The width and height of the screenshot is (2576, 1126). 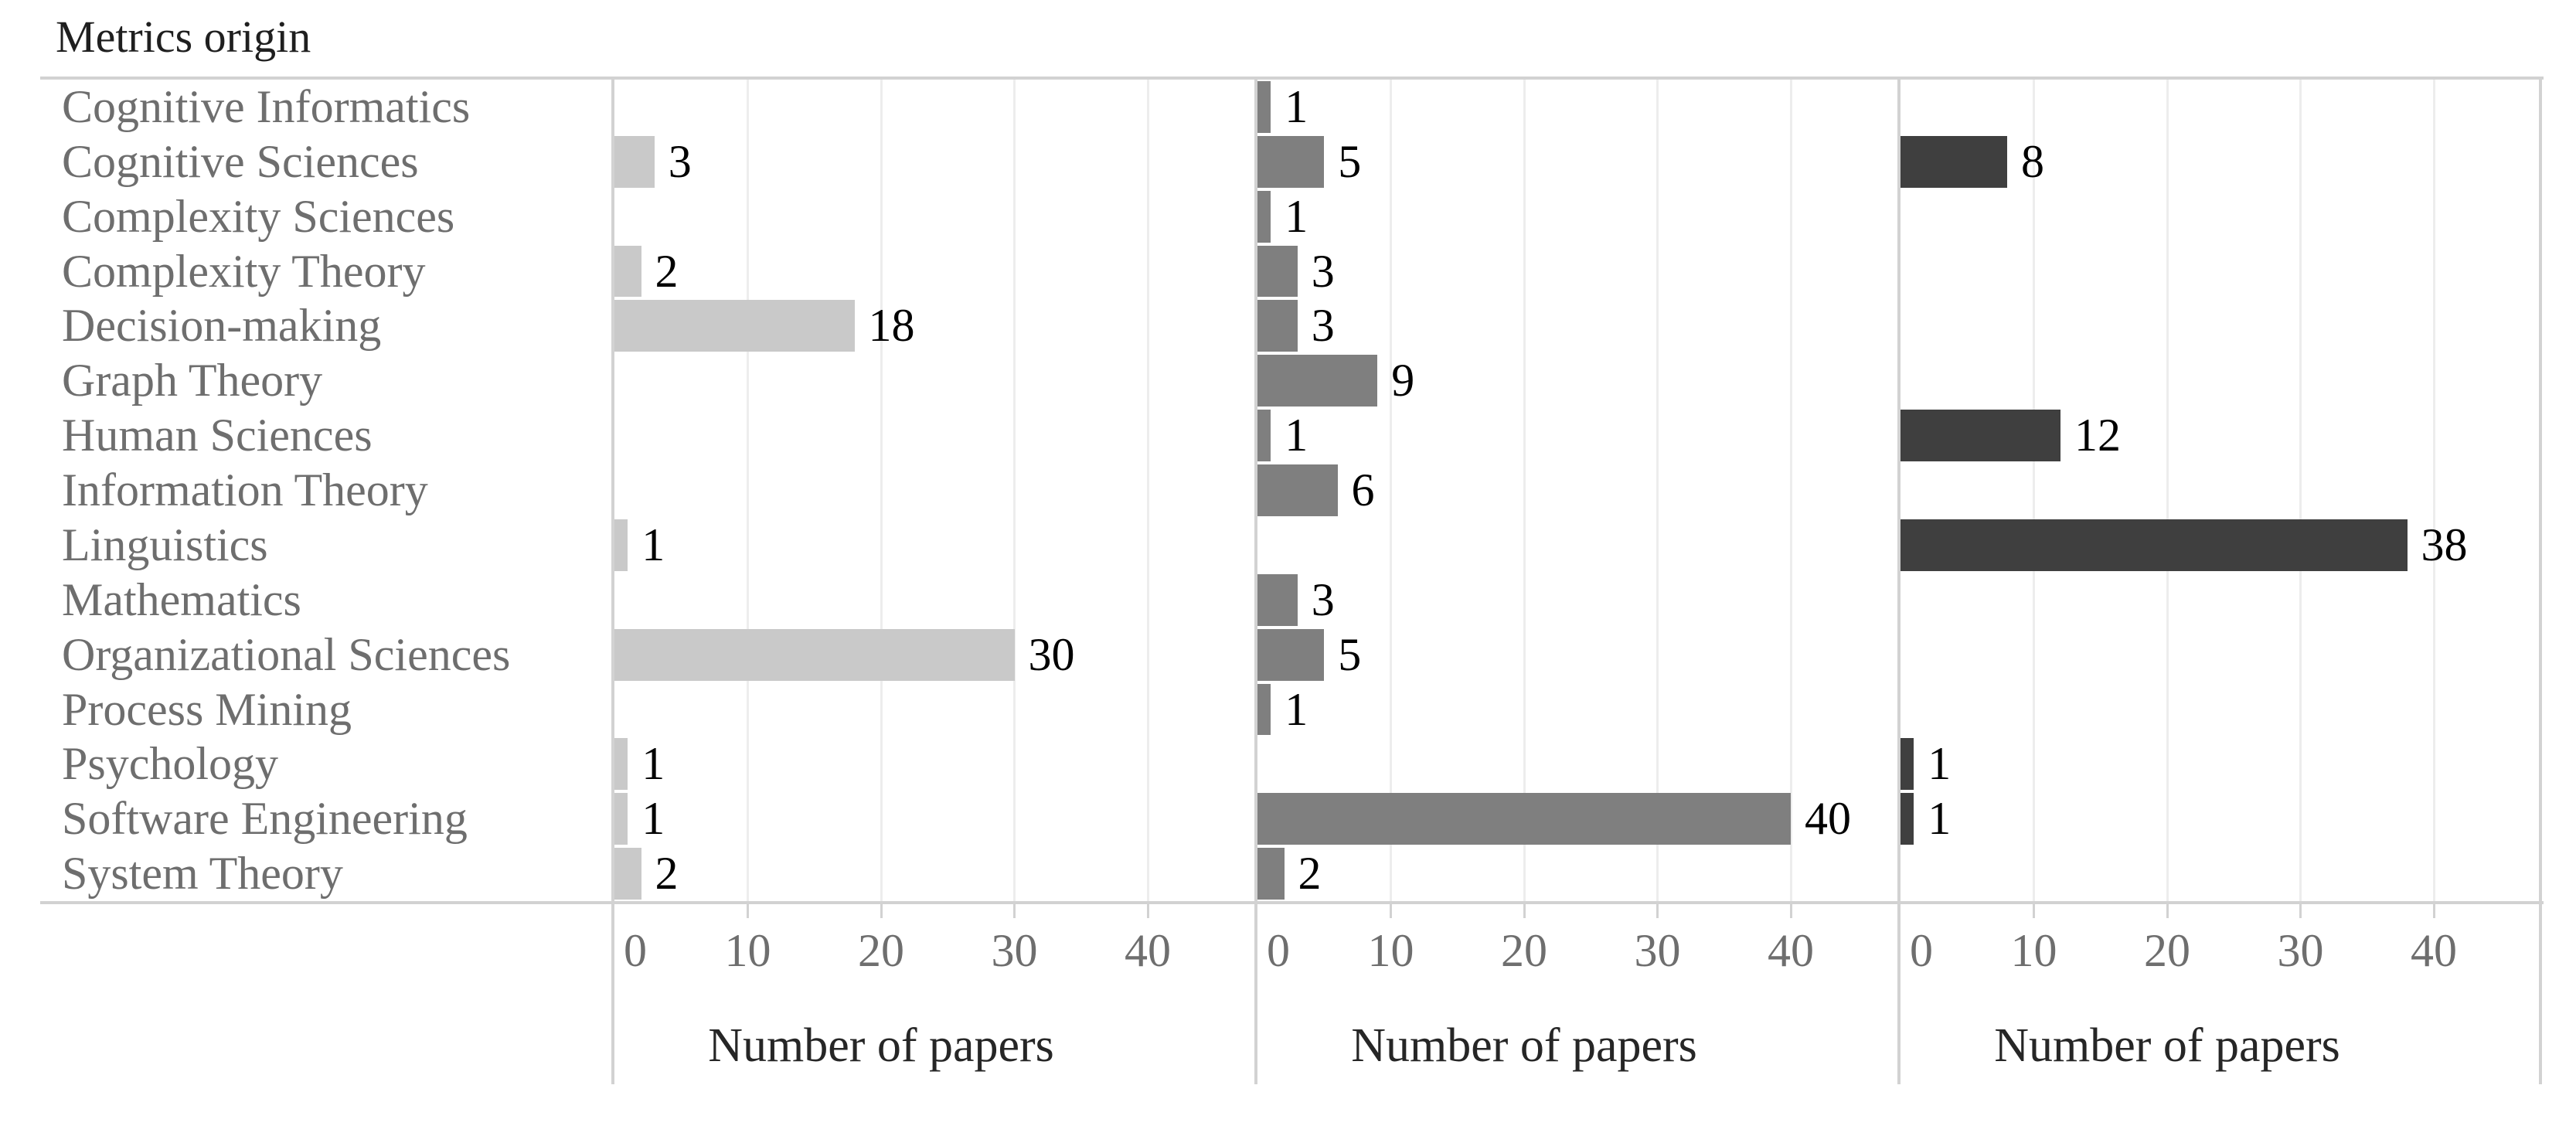 I want to click on value-label: 38, so click(x=2444, y=544).